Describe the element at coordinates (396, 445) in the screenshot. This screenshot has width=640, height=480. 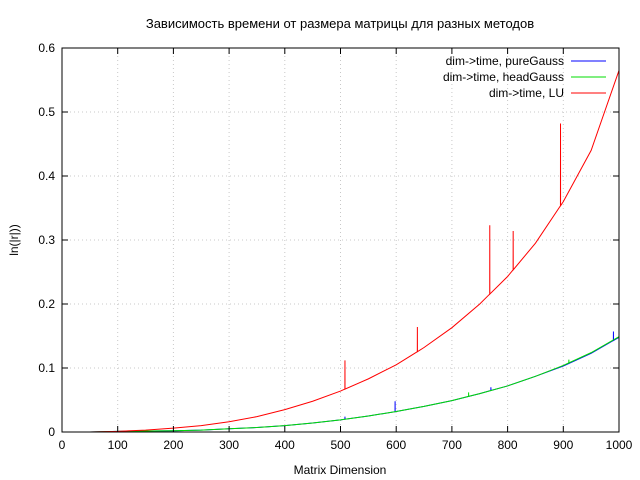
I see `x-tick-label: 600` at that location.